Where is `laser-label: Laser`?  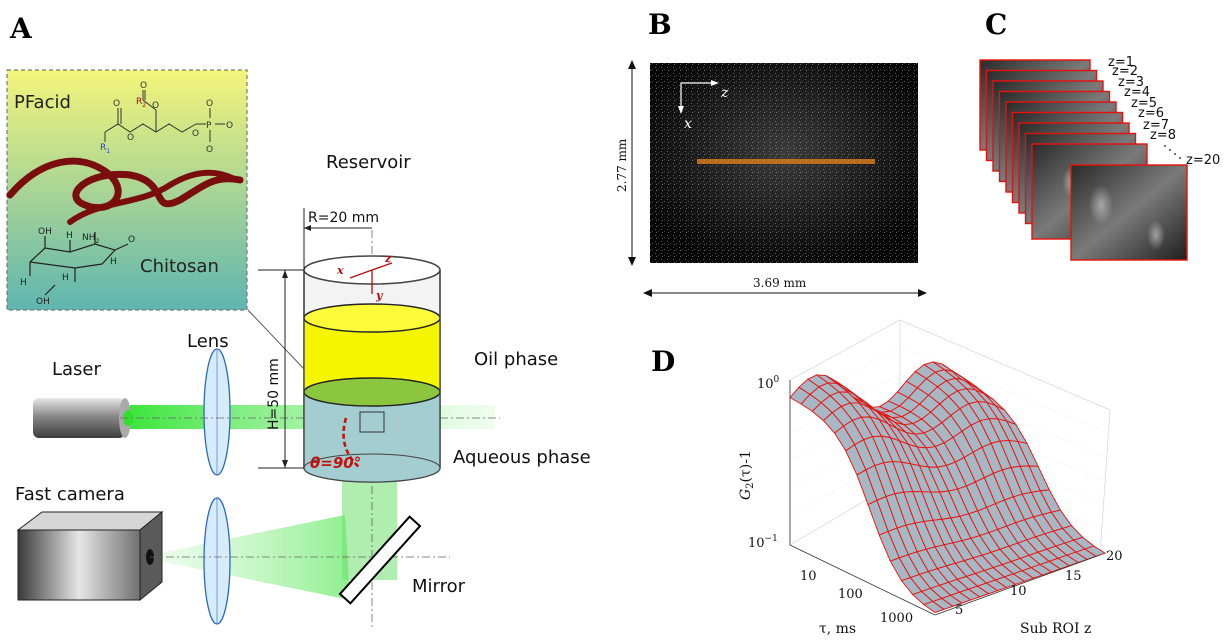
laser-label: Laser is located at coordinates (77, 369).